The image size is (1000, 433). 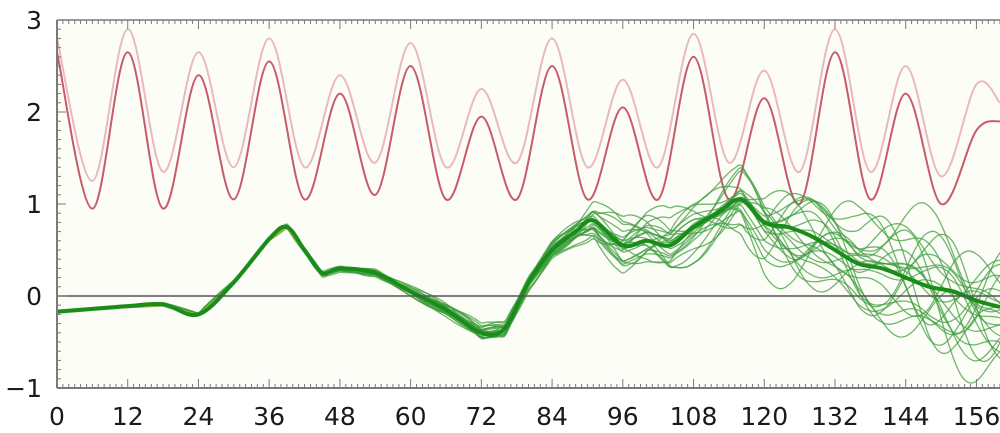 What do you see at coordinates (764, 416) in the screenshot?
I see `x-tick-label: 120` at bounding box center [764, 416].